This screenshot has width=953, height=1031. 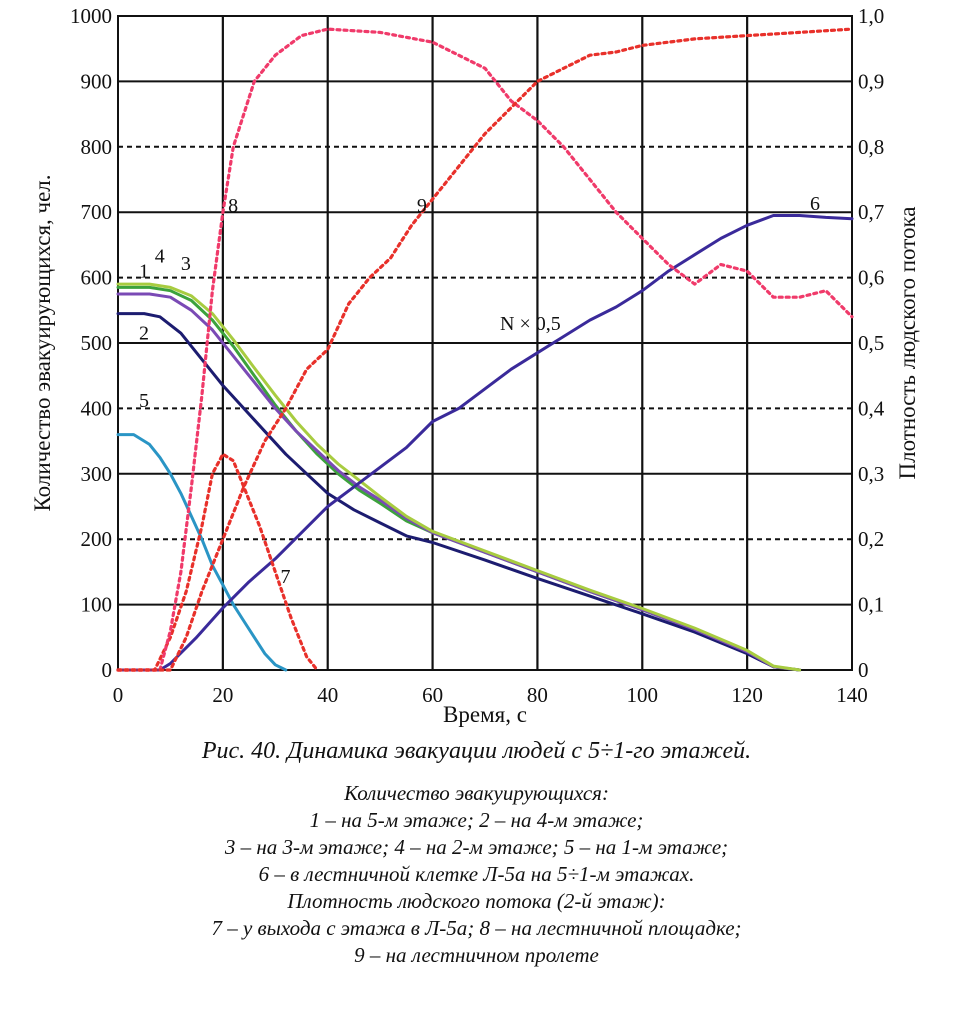 What do you see at coordinates (91, 16) in the screenshot?
I see `y-tick-label: 1000` at bounding box center [91, 16].